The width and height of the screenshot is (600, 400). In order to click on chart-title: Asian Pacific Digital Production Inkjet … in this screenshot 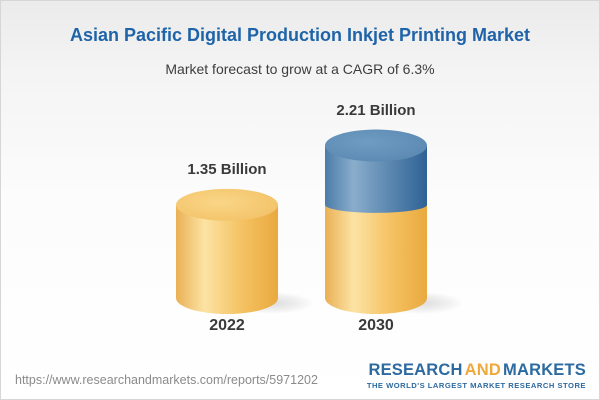, I will do `click(300, 35)`.